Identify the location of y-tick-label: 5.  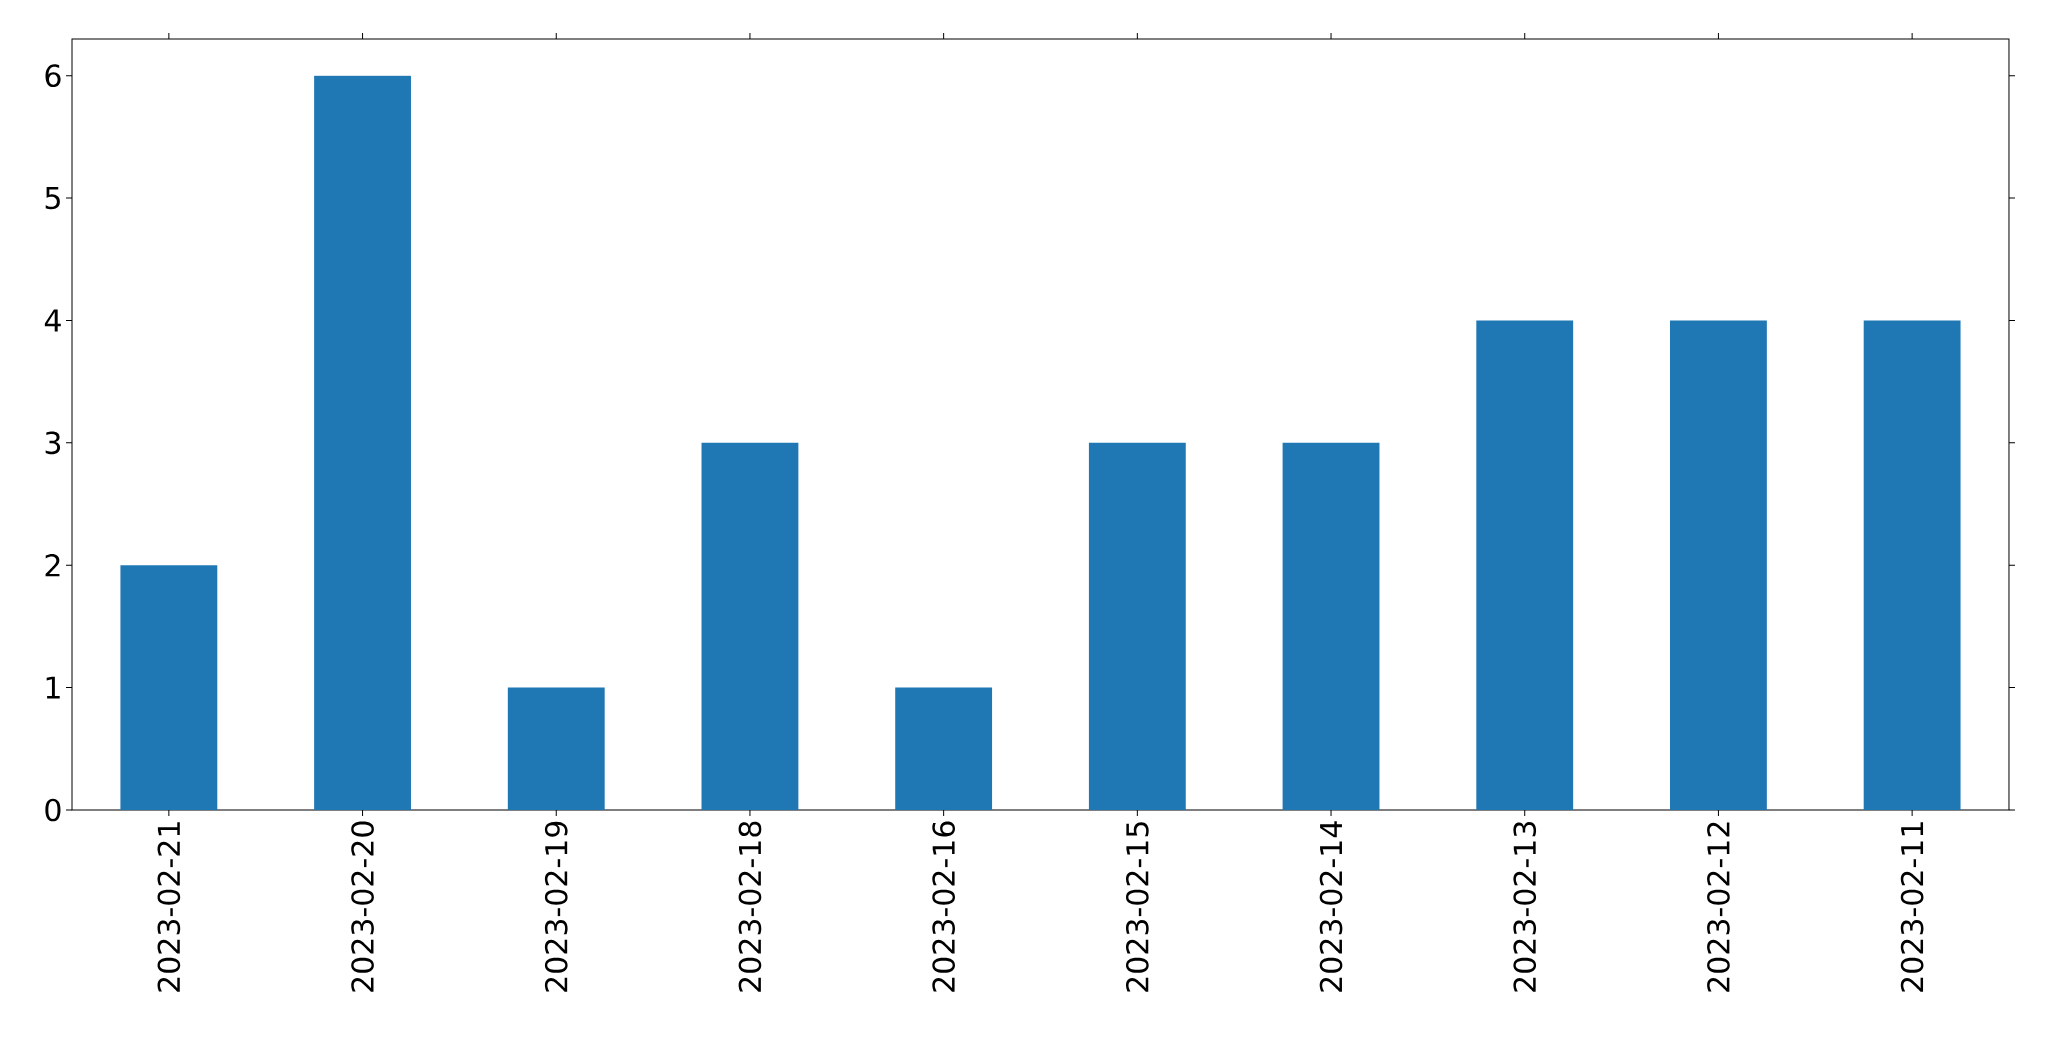
(52, 198).